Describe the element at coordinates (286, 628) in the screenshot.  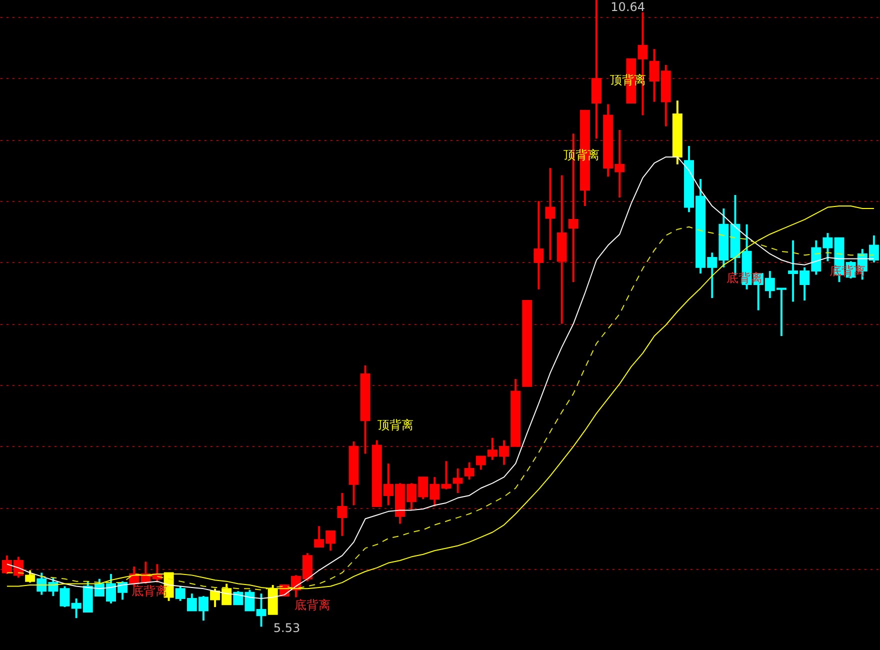
I see `annotation: 5.53` at that location.